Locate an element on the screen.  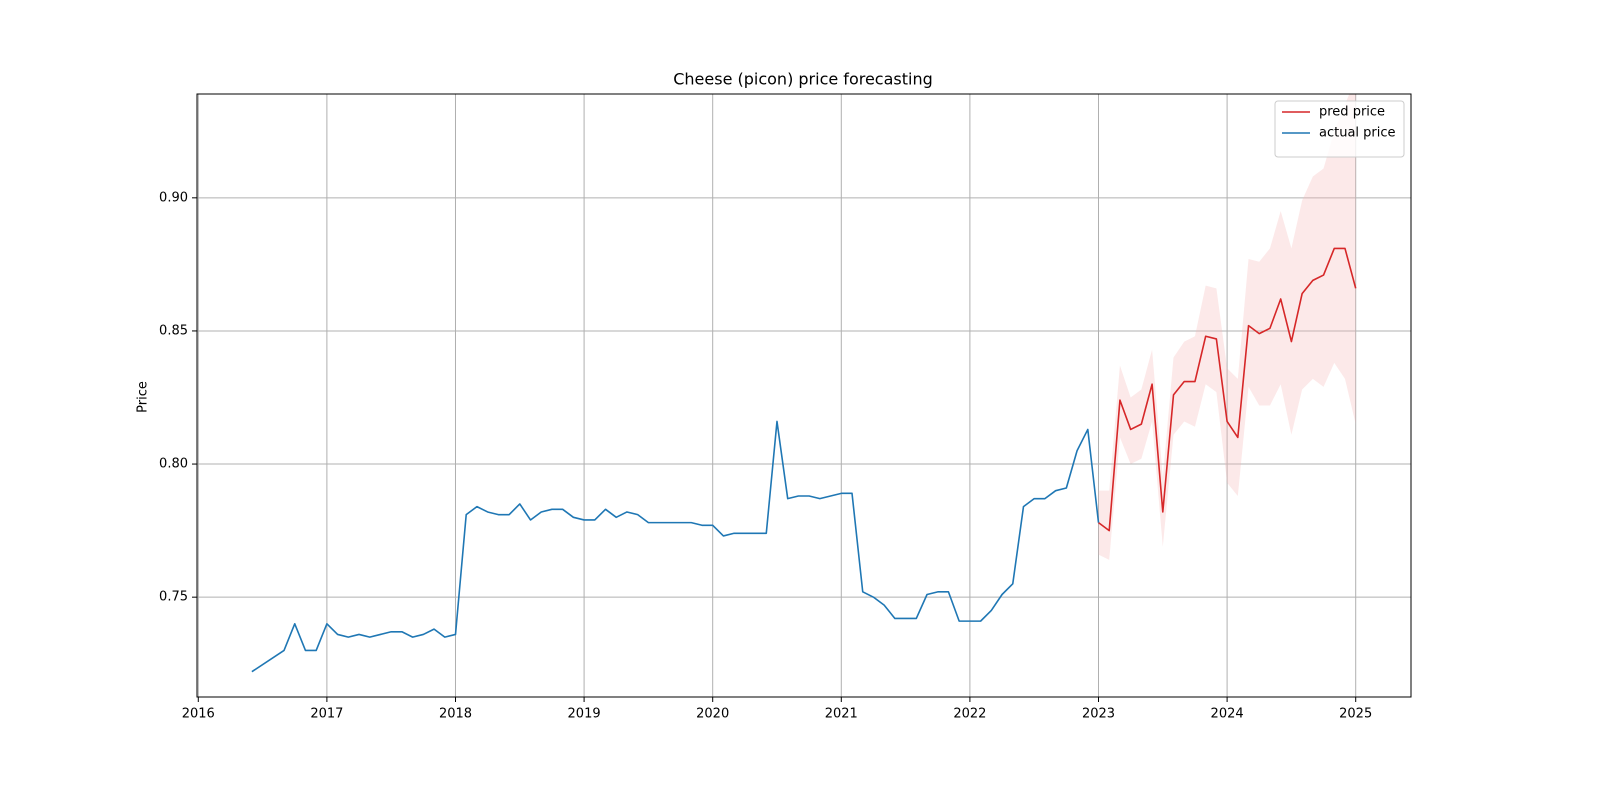
y-tick-label: 0.85 is located at coordinates (173, 330).